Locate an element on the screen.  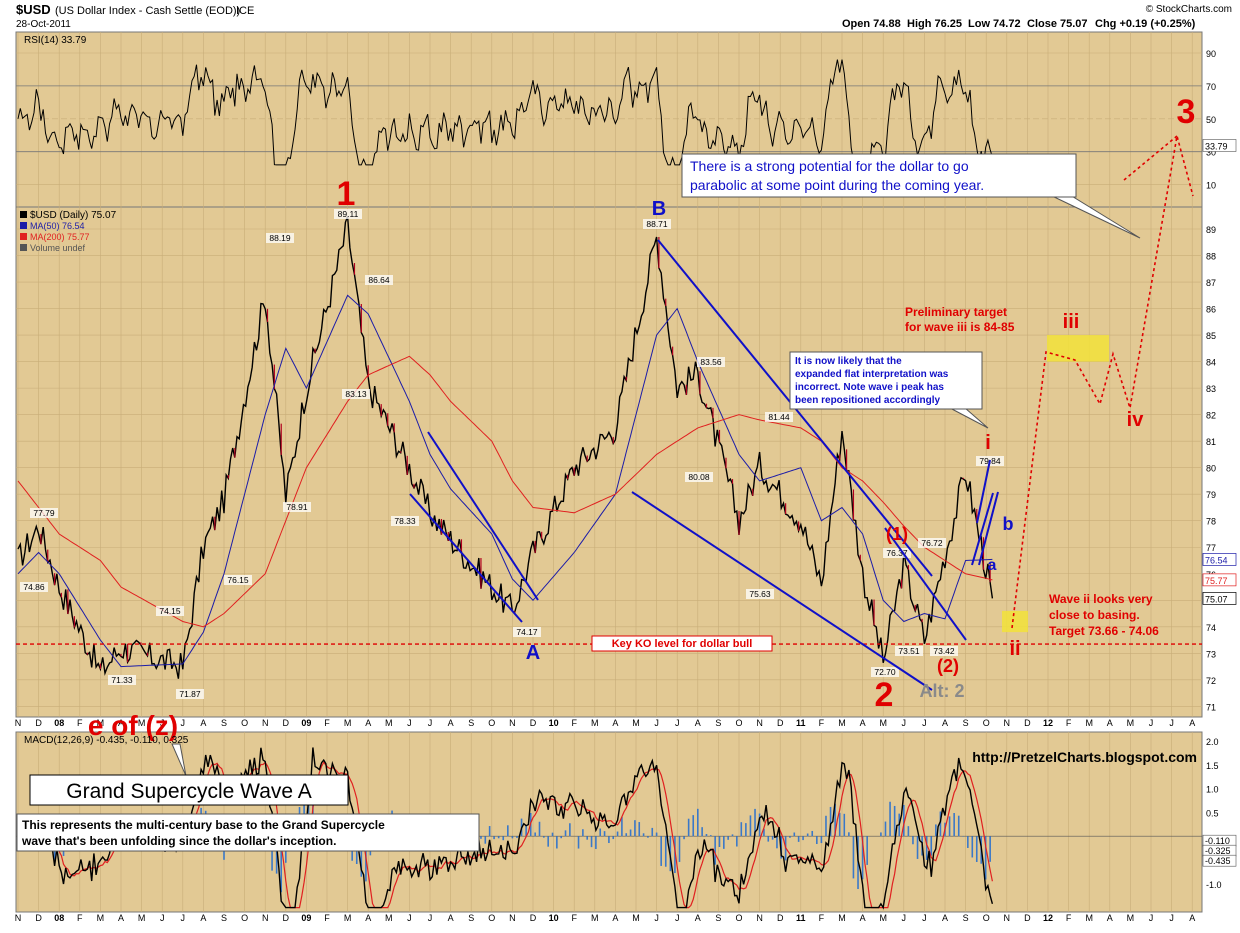
rsi-tick-label: 30 is located at coordinates (1211, 153).